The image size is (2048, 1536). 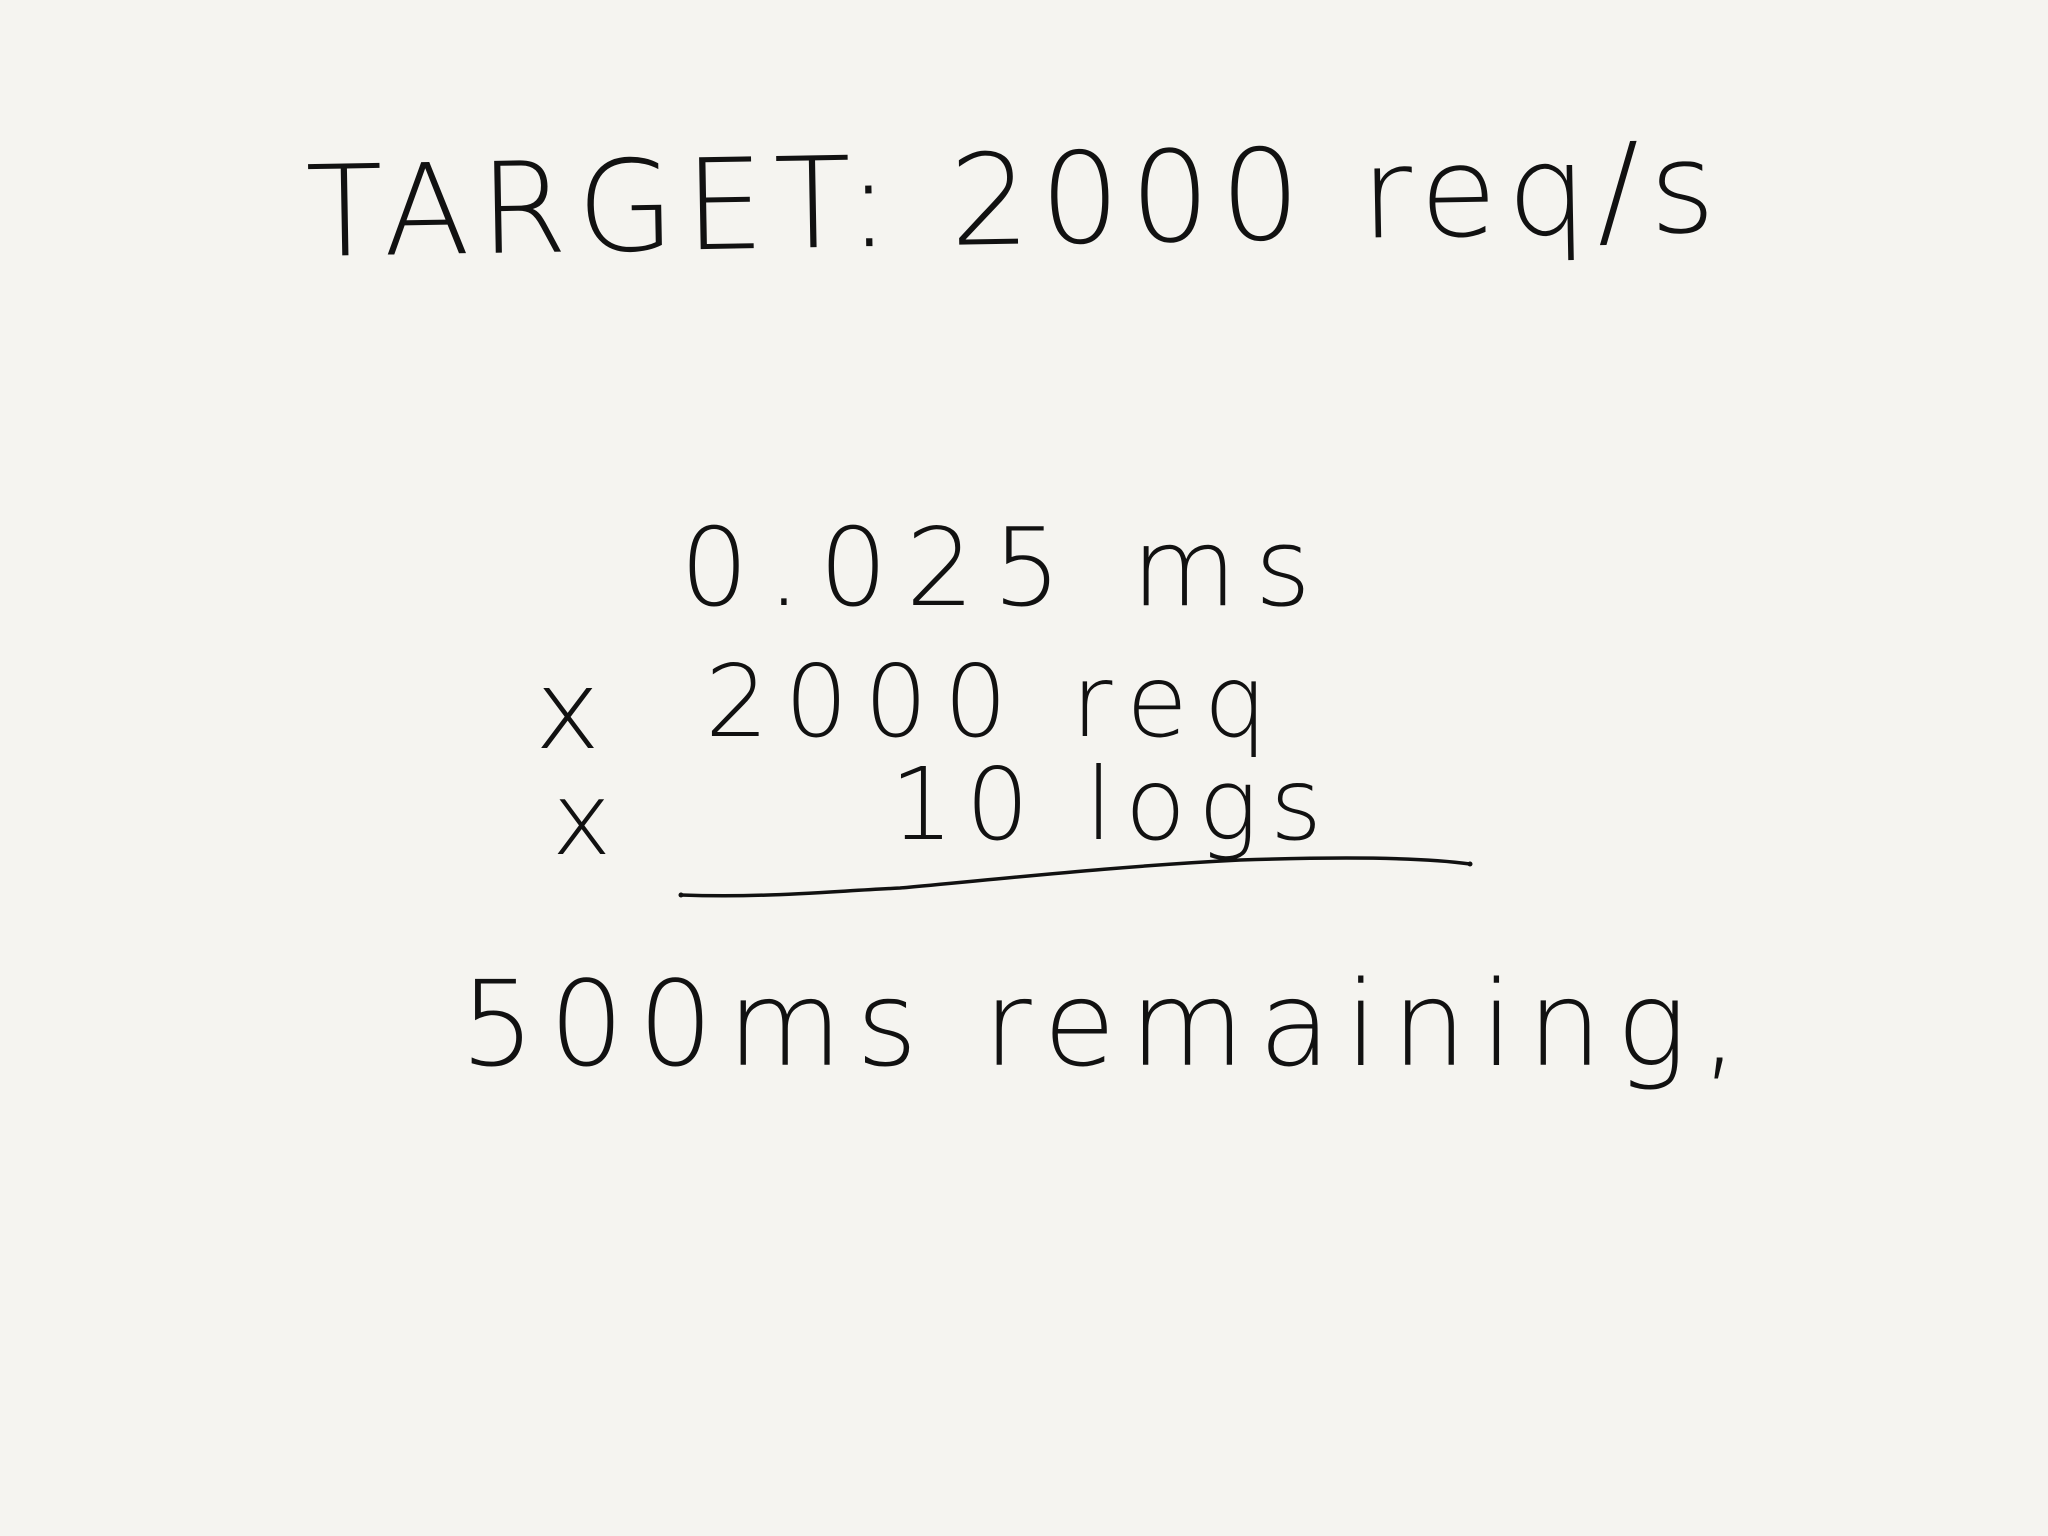 What do you see at coordinates (1112, 804) in the screenshot?
I see `calculation-operand-3: 10 logs` at bounding box center [1112, 804].